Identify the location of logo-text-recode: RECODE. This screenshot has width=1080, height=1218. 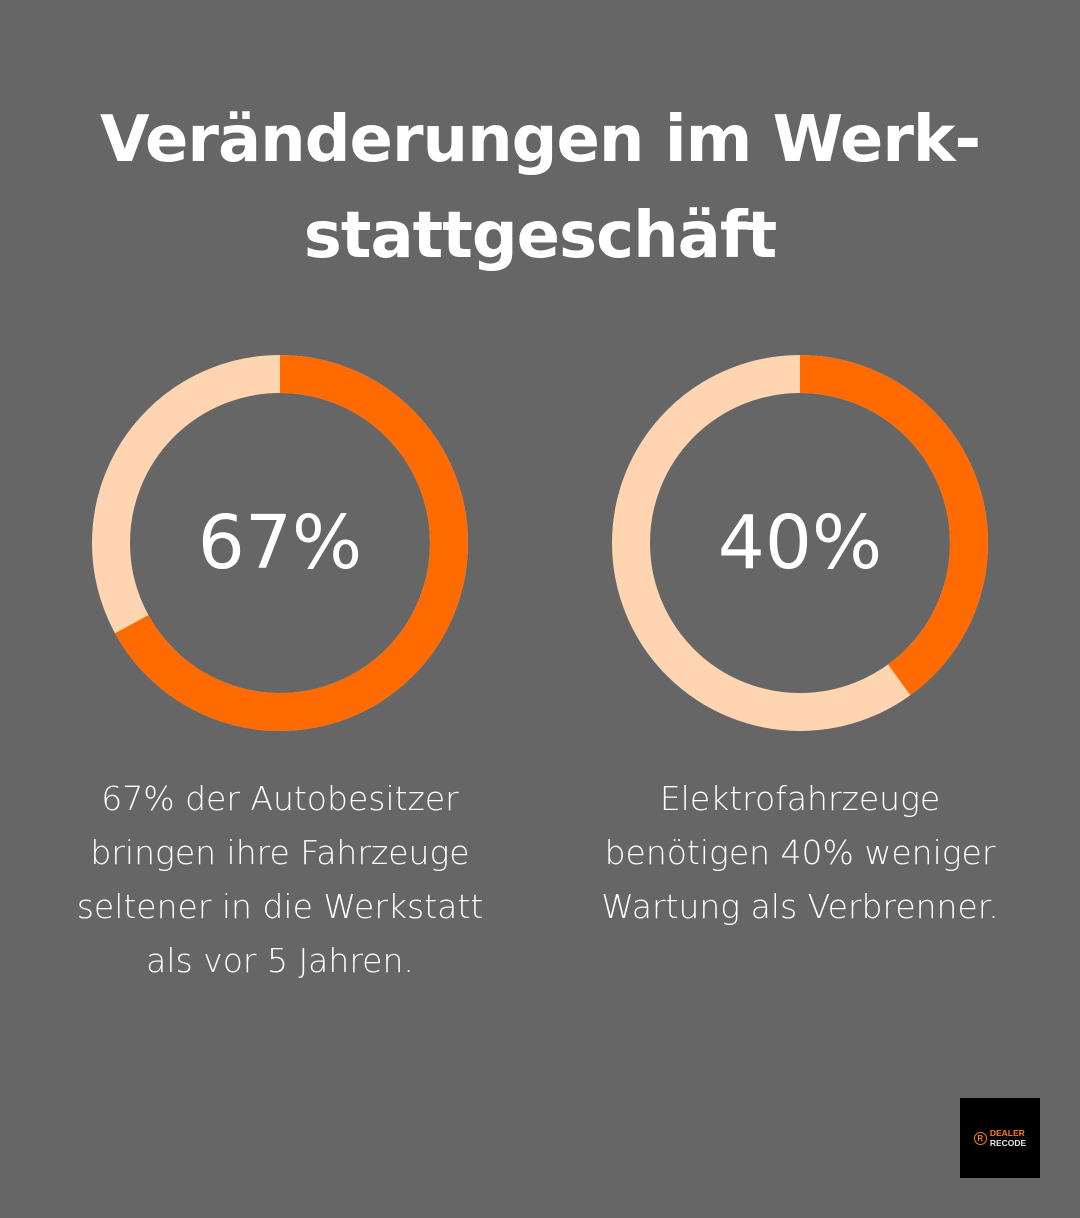
(1008, 1143).